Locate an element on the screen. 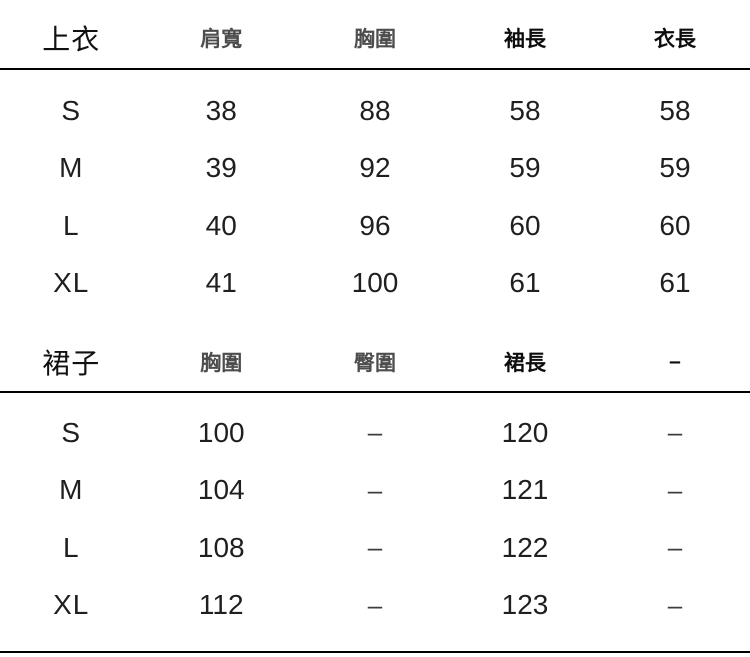  column-header: 裙長 is located at coordinates (525, 363).